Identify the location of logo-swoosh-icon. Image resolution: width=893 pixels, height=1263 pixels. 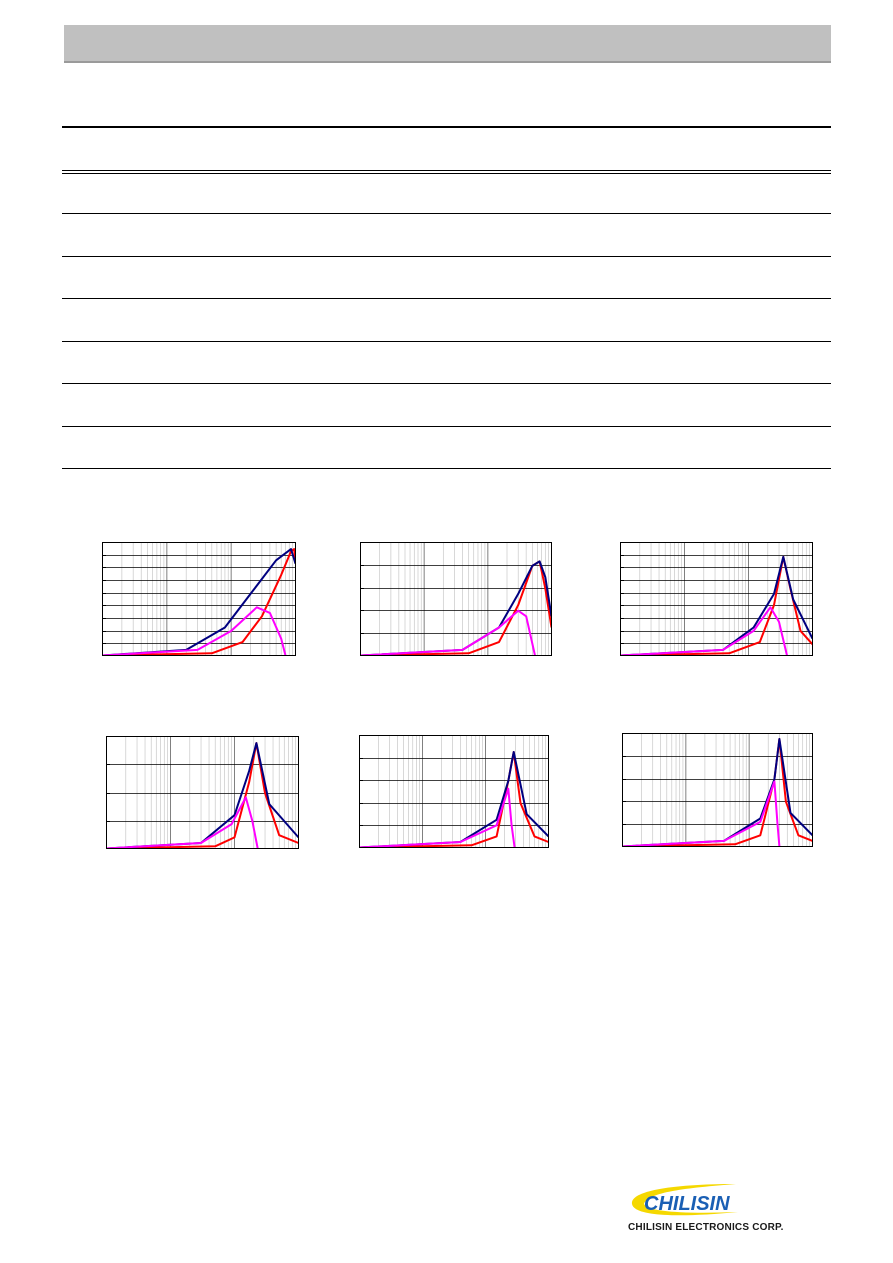
(684, 1200).